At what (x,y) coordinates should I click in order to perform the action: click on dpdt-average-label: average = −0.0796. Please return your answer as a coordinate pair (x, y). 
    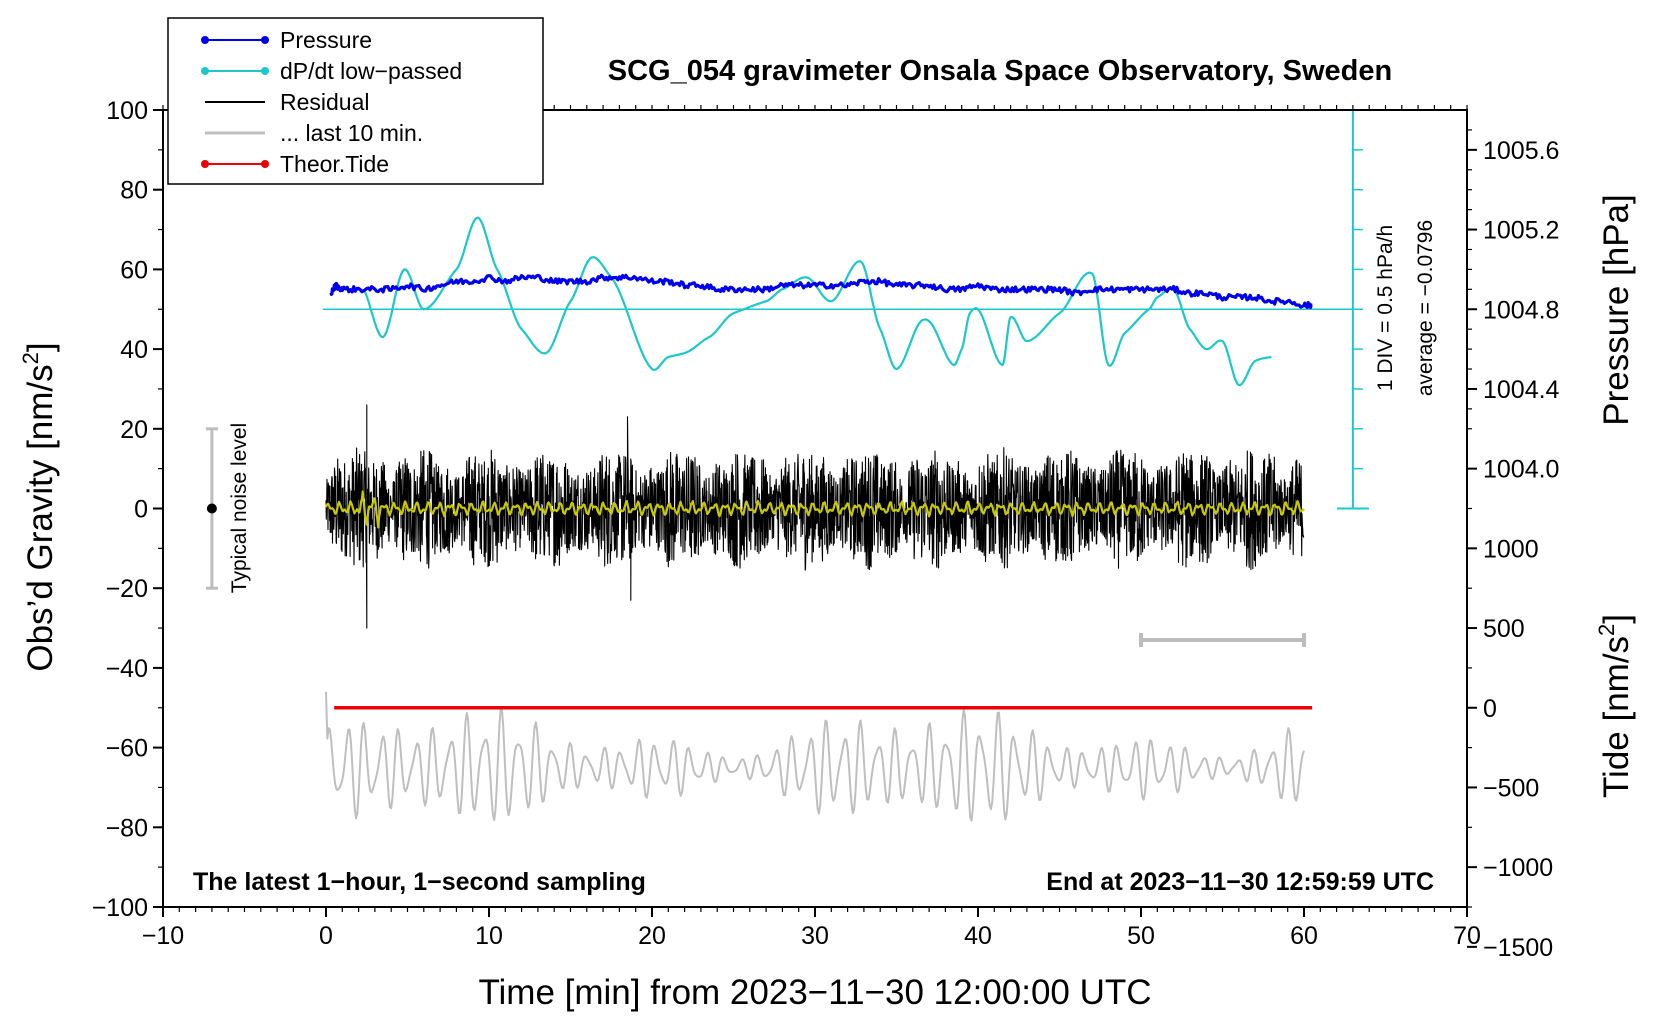
    Looking at the image, I should click on (1425, 308).